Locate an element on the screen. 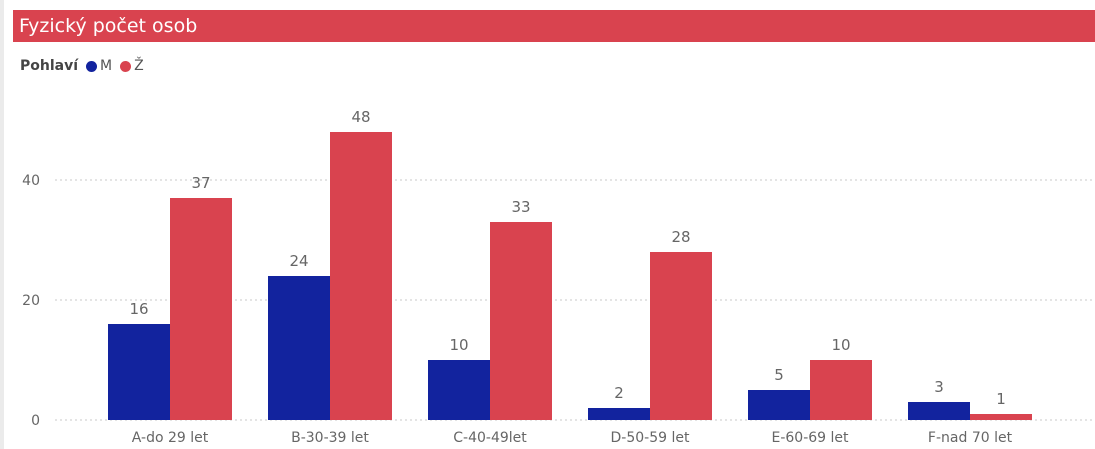 This screenshot has width=1095, height=449. legend-dot-z is located at coordinates (126, 66).